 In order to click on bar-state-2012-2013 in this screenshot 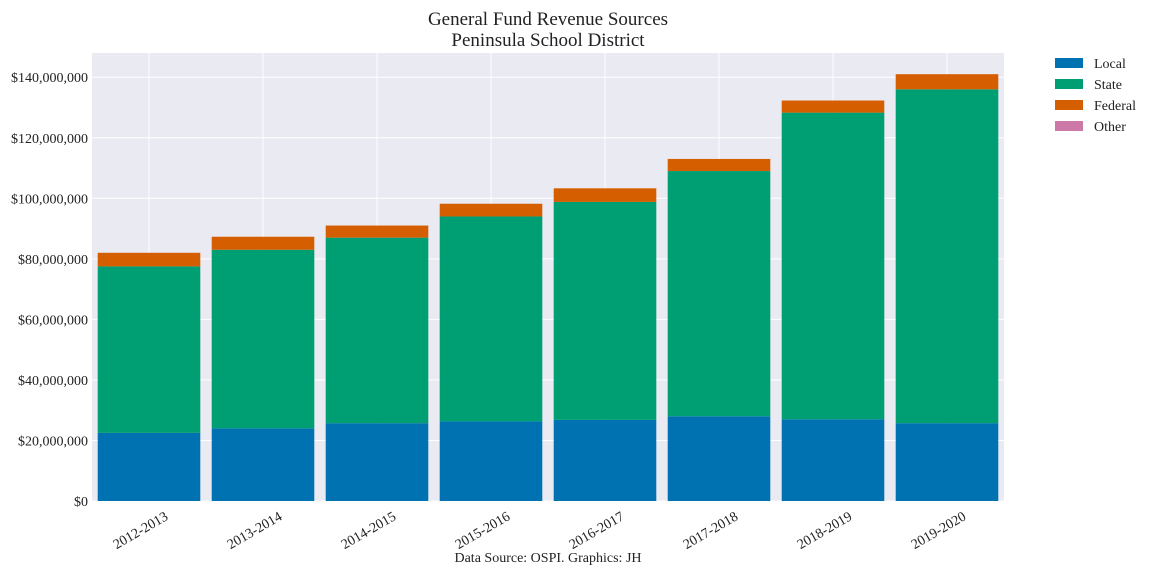, I will do `click(149, 349)`.